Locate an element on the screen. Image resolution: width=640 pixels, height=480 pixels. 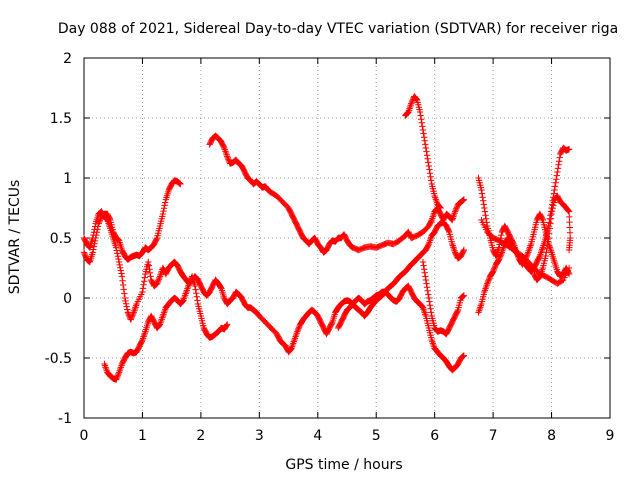
x-tick-label: 2 is located at coordinates (200, 436).